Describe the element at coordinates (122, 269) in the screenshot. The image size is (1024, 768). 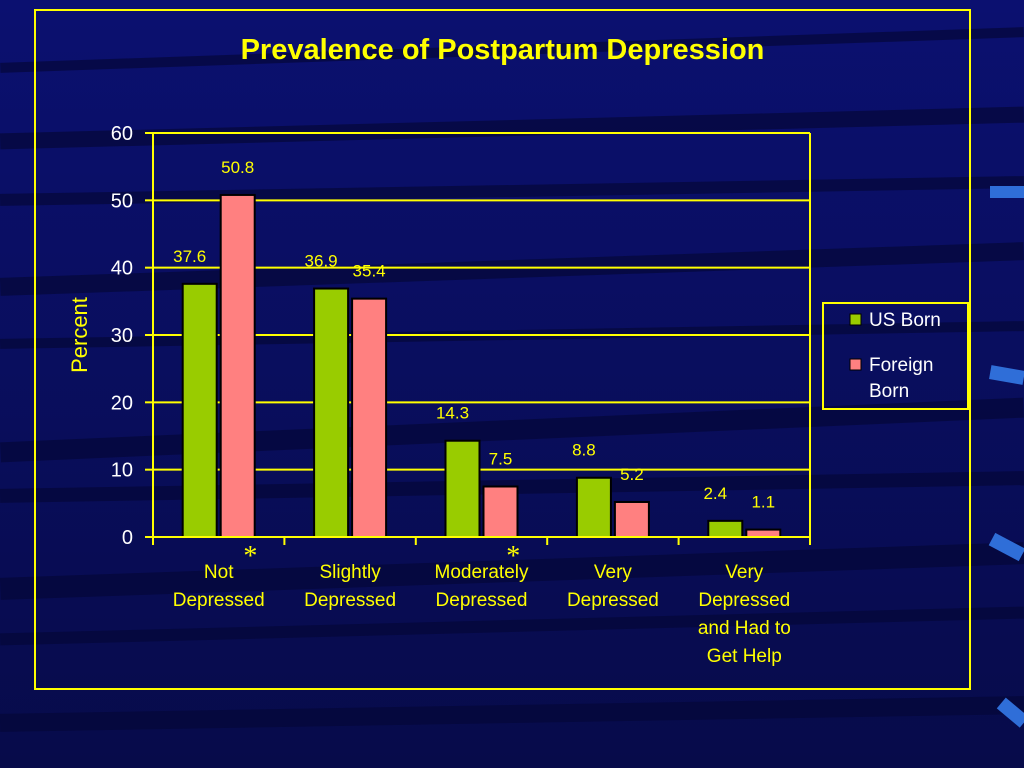
I see `y-tick-label: 40` at that location.